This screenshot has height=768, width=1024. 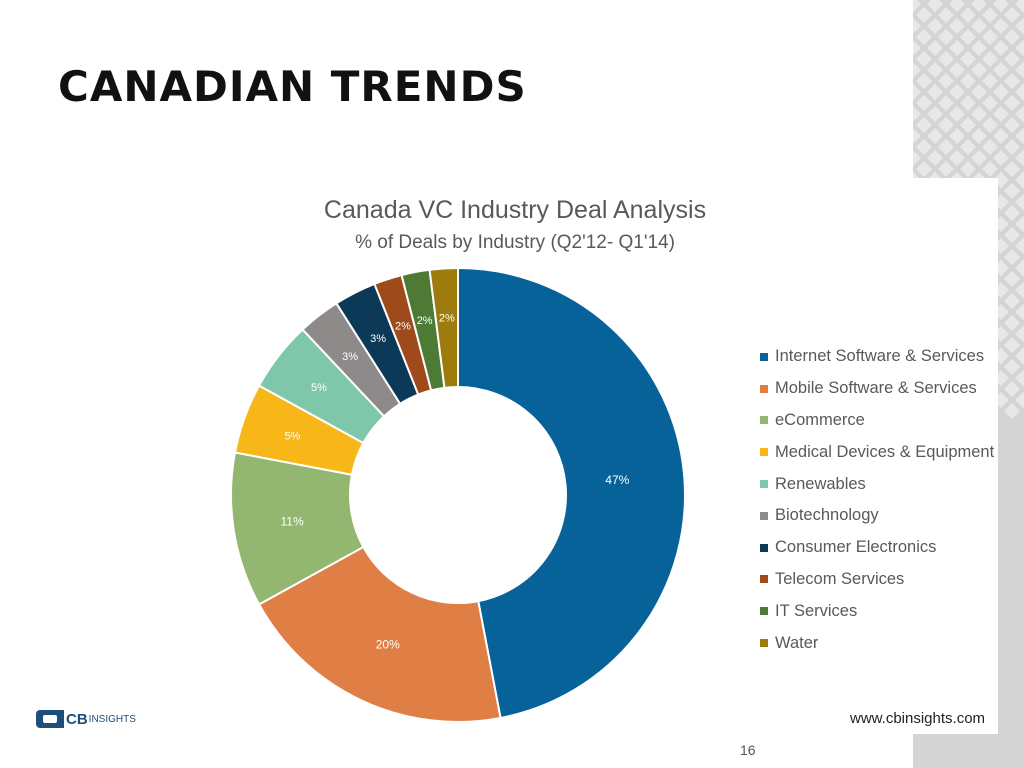 I want to click on legend-label: eCommerce, so click(x=820, y=419).